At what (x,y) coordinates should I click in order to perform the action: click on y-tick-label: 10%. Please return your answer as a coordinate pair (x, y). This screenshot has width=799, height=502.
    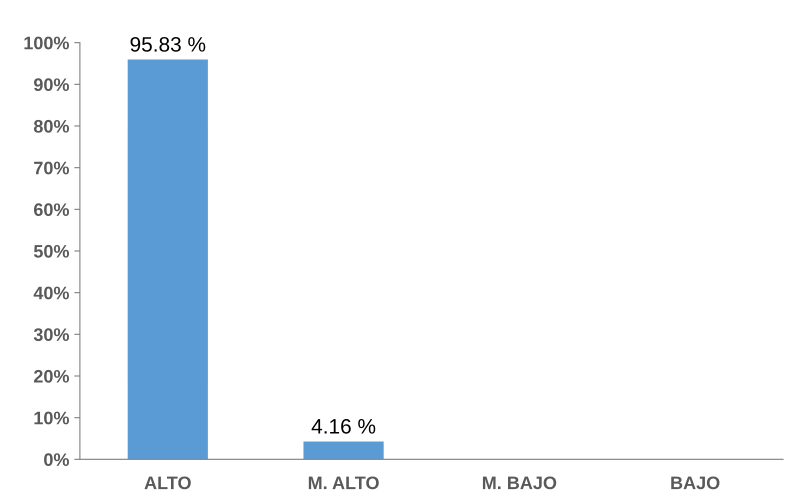
    Looking at the image, I should click on (52, 418).